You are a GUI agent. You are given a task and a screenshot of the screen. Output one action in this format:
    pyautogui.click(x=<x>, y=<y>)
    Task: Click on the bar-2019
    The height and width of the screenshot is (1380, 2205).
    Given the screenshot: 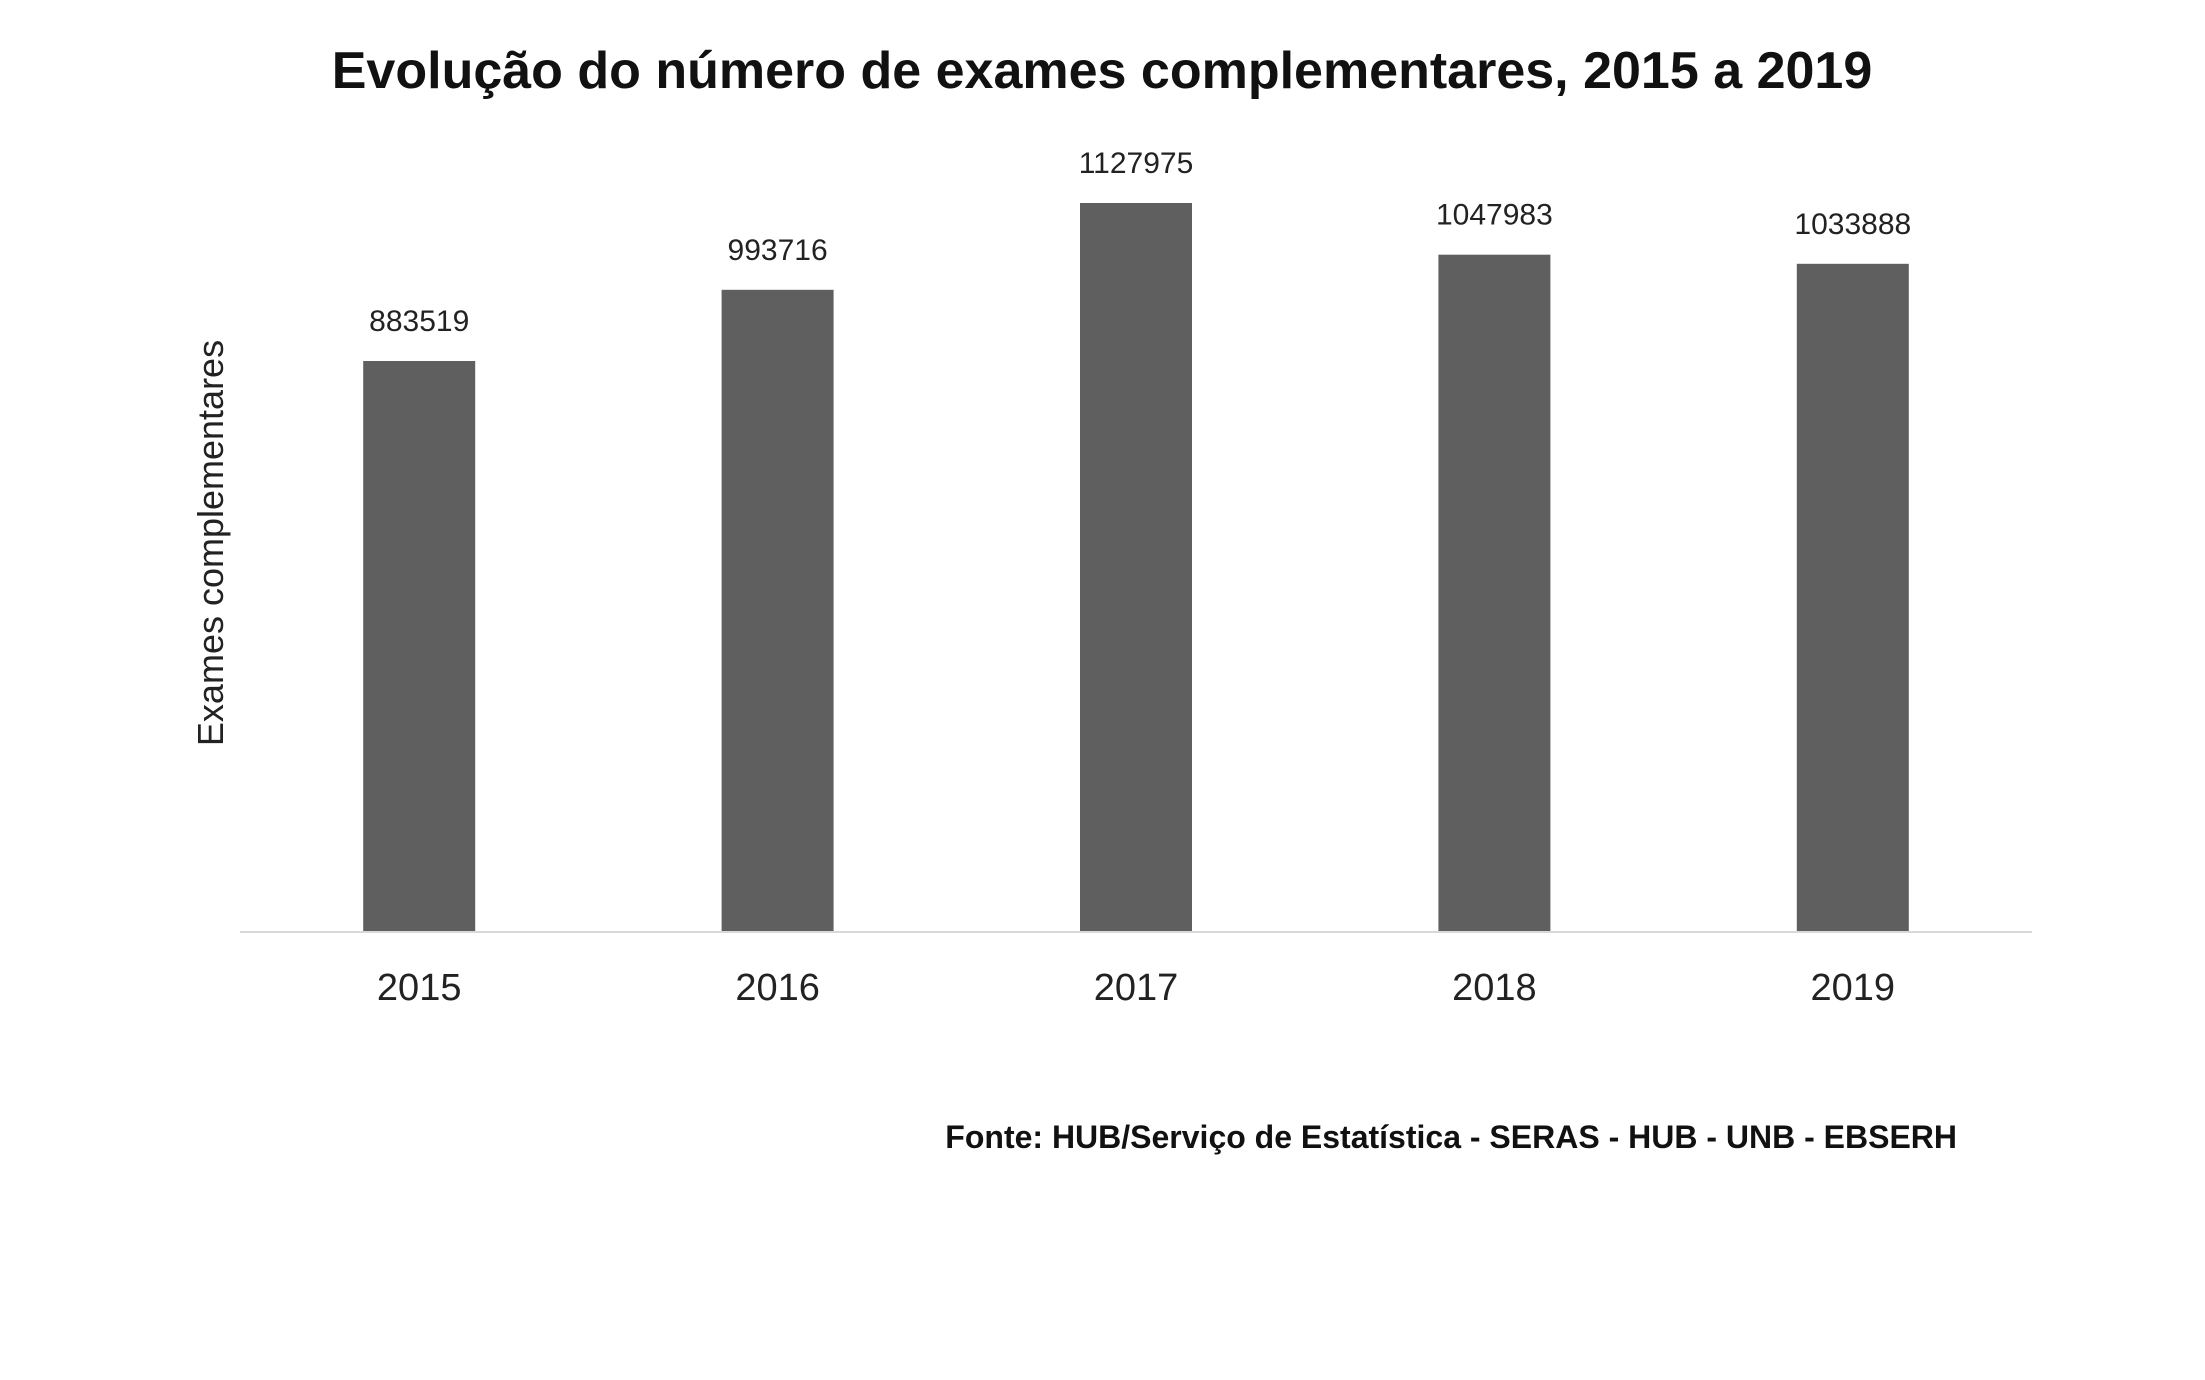 What is the action you would take?
    pyautogui.click(x=1852, y=597)
    